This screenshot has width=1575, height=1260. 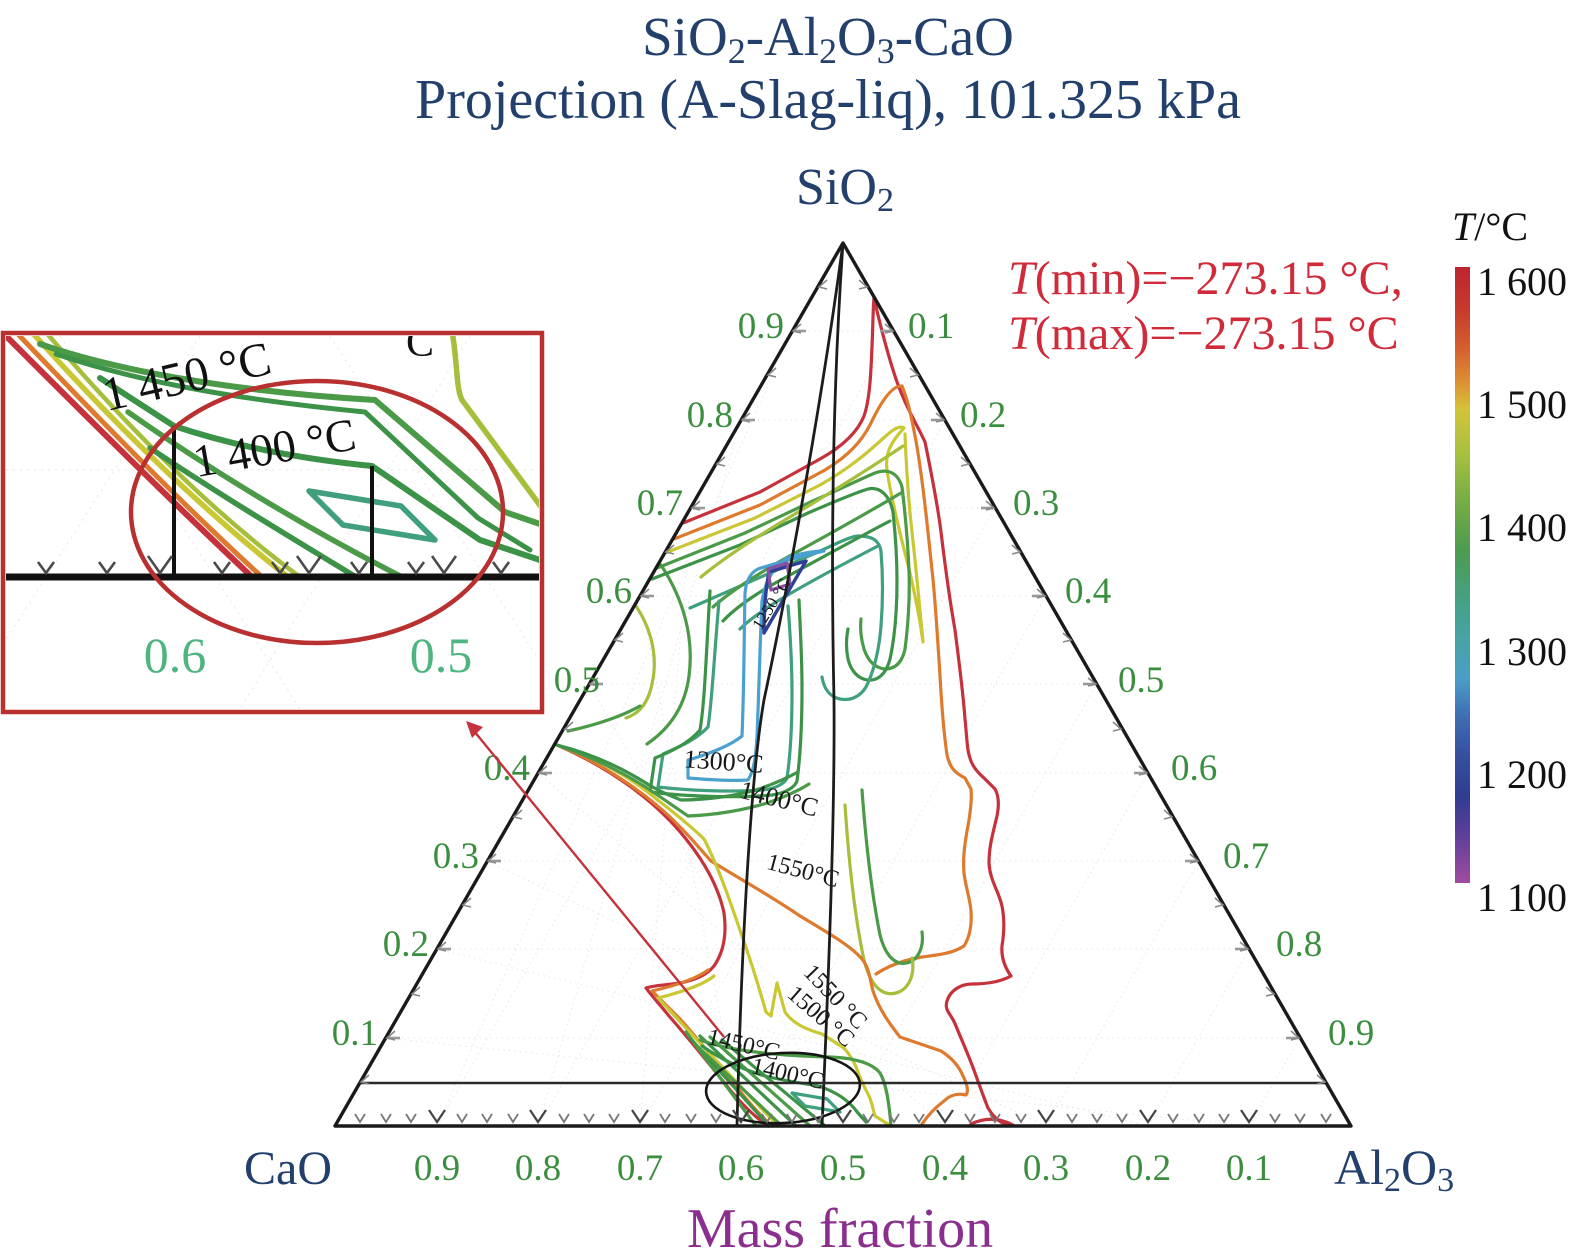 What do you see at coordinates (1522, 651) in the screenshot?
I see `svg-text: 1 300` at bounding box center [1522, 651].